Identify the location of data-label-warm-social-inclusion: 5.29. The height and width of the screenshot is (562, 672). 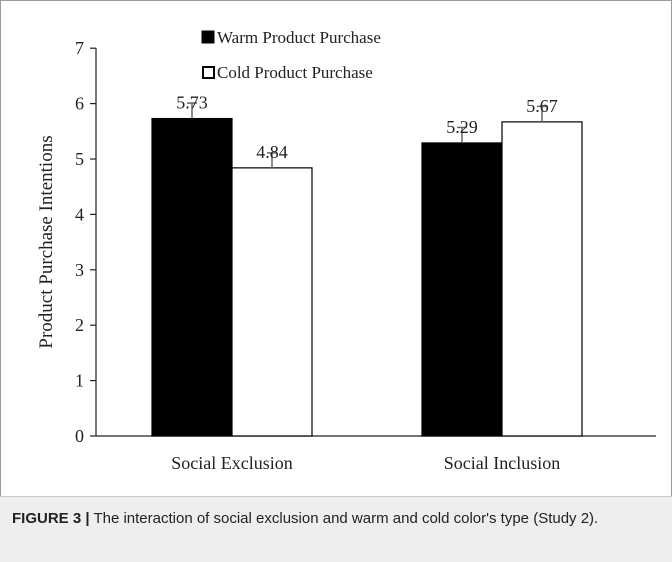
(462, 127).